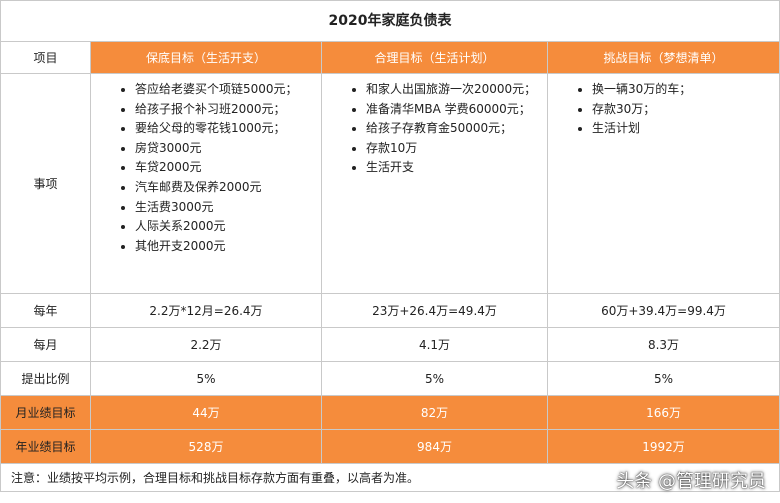 The width and height of the screenshot is (780, 503). Describe the element at coordinates (456, 110) in the screenshot. I see `list-item: 准备清华MBA 学费60000元；` at that location.